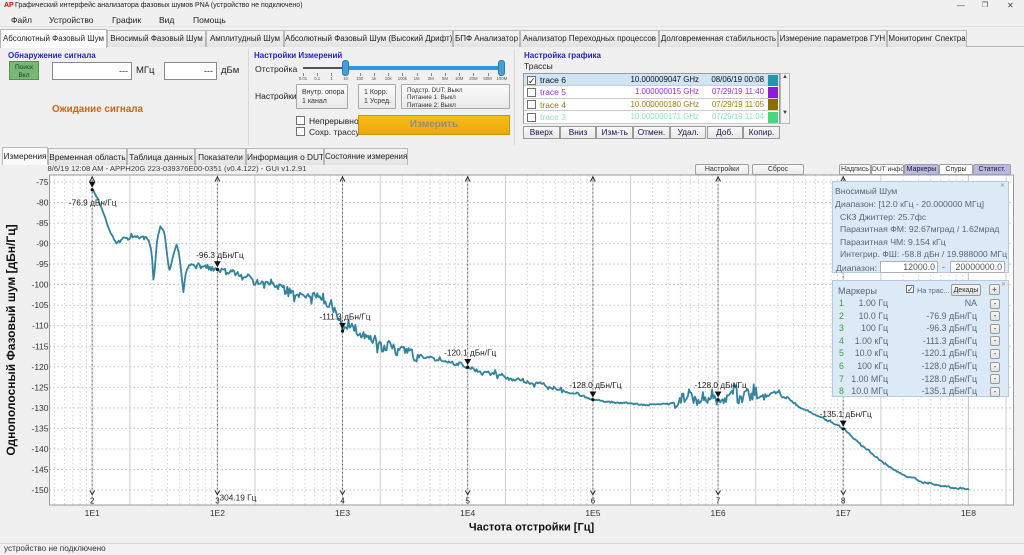  Describe the element at coordinates (39, 449) in the screenshot. I see `svg-text: -140` at that location.